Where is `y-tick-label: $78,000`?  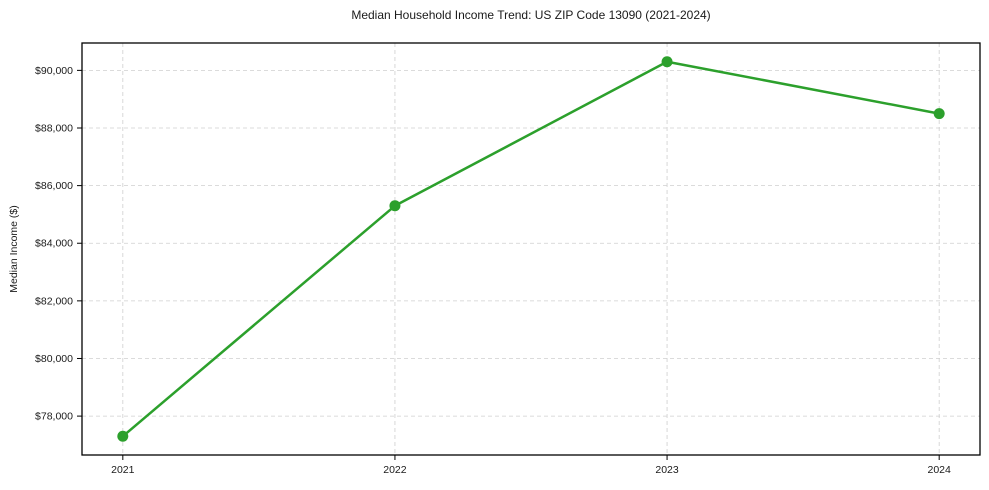 y-tick-label: $78,000 is located at coordinates (54, 417).